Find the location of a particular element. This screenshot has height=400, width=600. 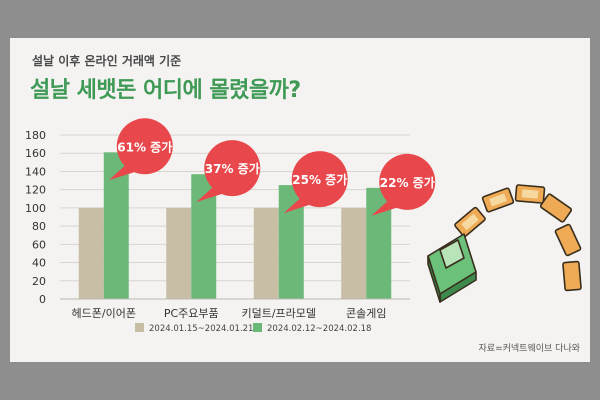

x-tick-label: 키덜트/프라모델 is located at coordinates (278, 313).